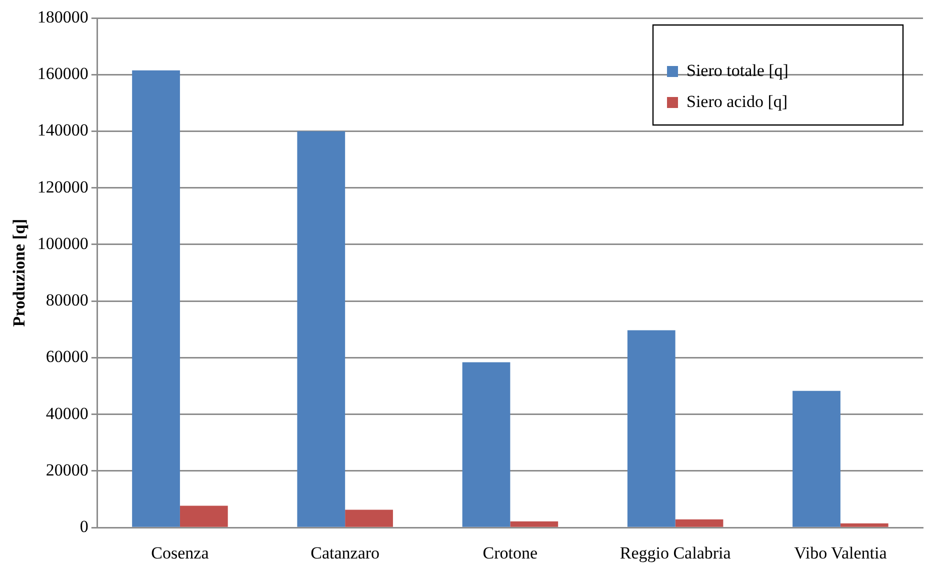  I want to click on y-tick-label: 20000, so click(67, 470).